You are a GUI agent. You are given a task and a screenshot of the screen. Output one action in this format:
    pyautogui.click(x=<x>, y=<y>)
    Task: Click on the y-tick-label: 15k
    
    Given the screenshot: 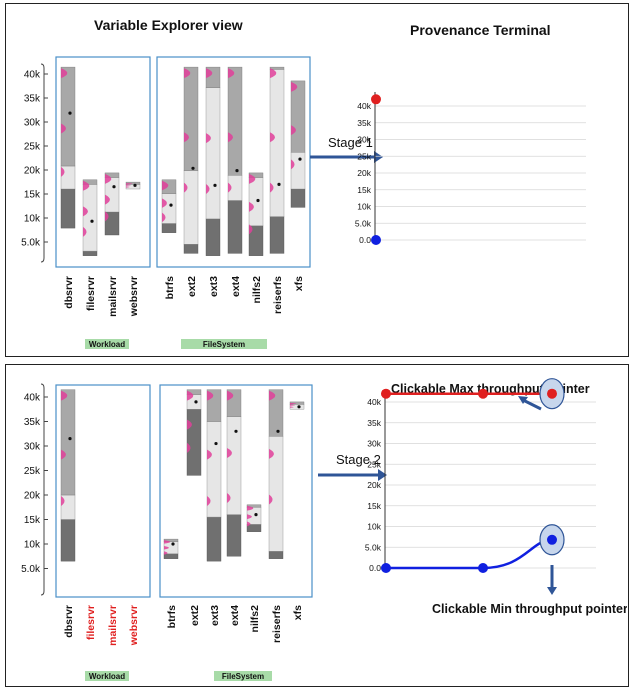 What is the action you would take?
    pyautogui.click(x=32, y=195)
    